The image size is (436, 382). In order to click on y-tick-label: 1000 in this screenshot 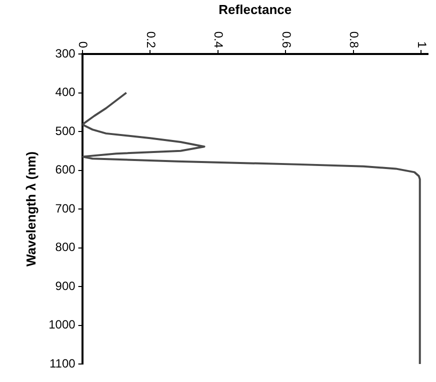, I will do `click(62, 325)`.